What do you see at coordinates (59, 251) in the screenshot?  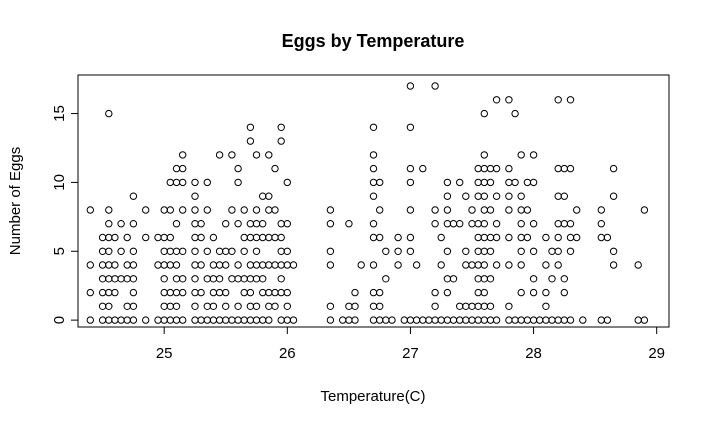 I see `y-tick-label: 5` at bounding box center [59, 251].